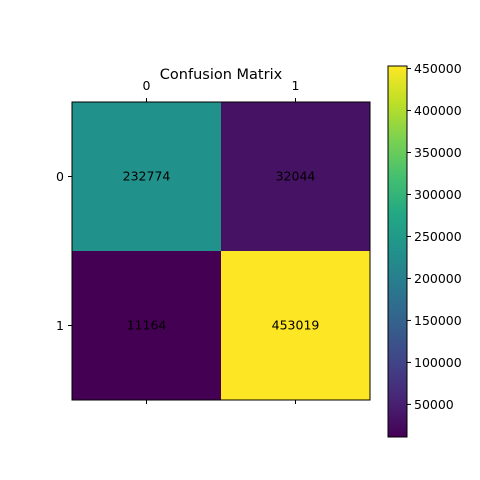 The width and height of the screenshot is (480, 480). Describe the element at coordinates (438, 194) in the screenshot. I see `colorbar-tick-label-5: 300000` at that location.